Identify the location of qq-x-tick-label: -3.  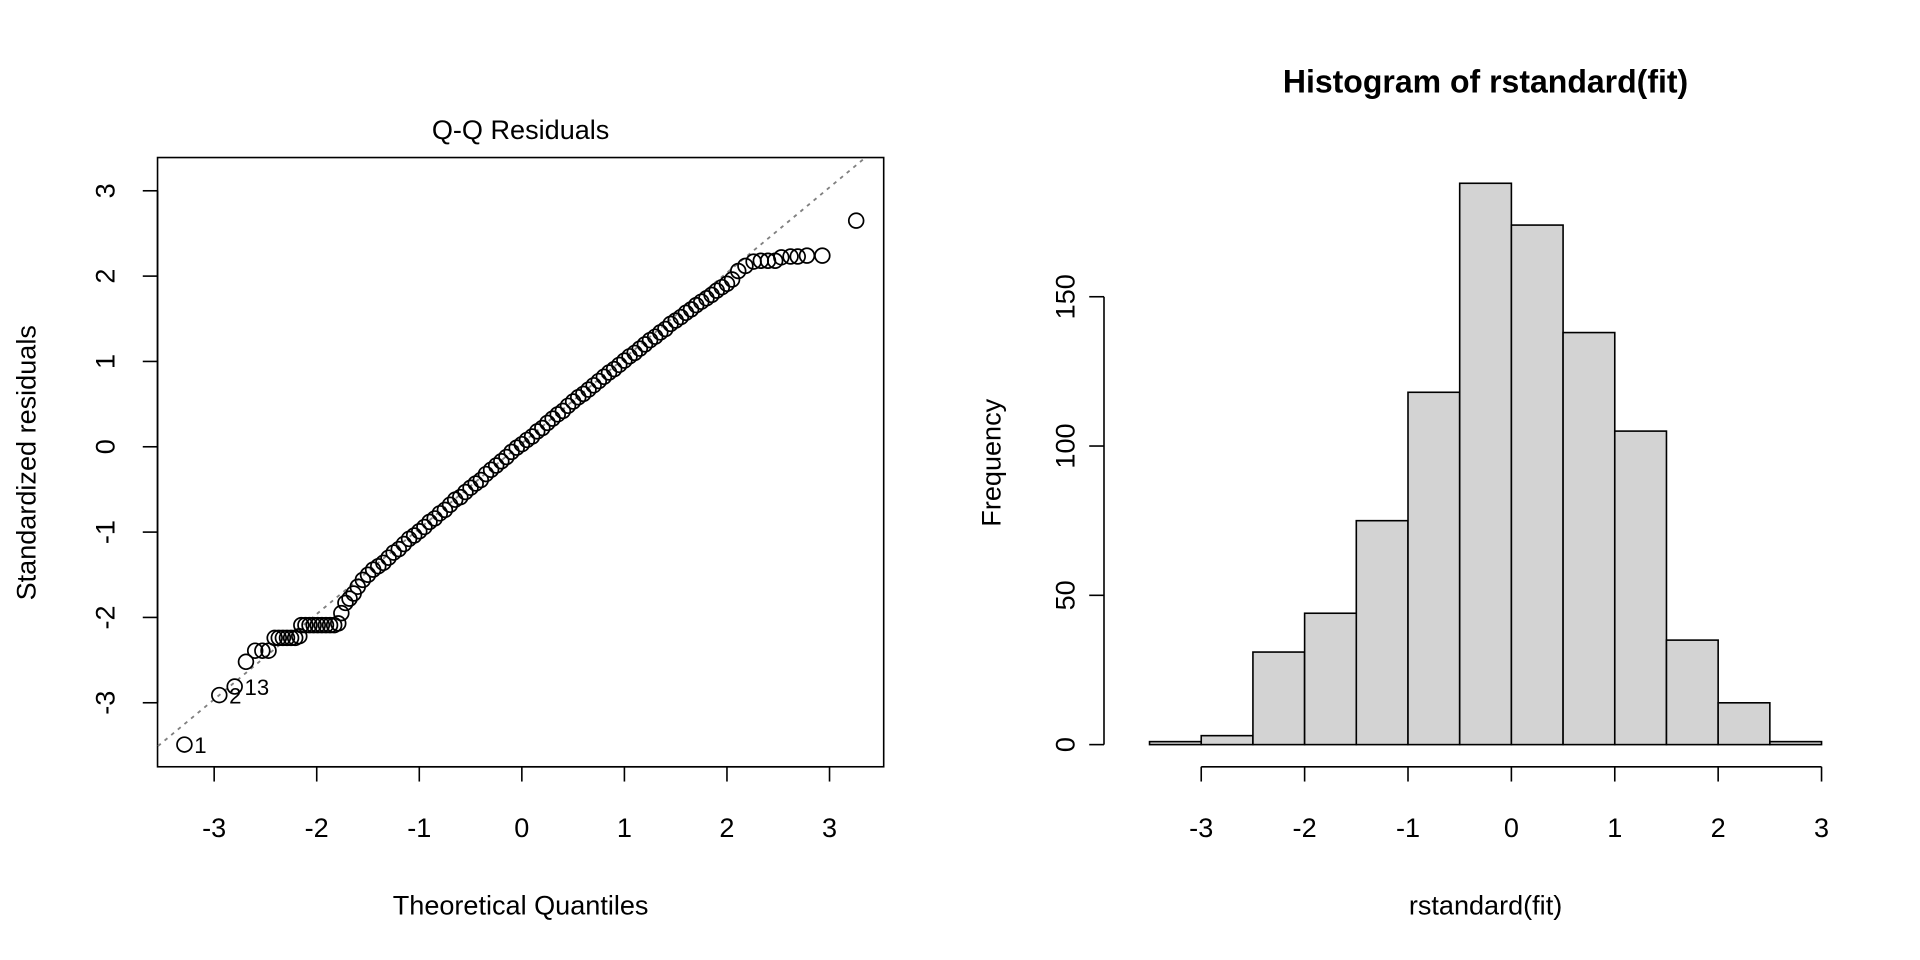
(214, 827).